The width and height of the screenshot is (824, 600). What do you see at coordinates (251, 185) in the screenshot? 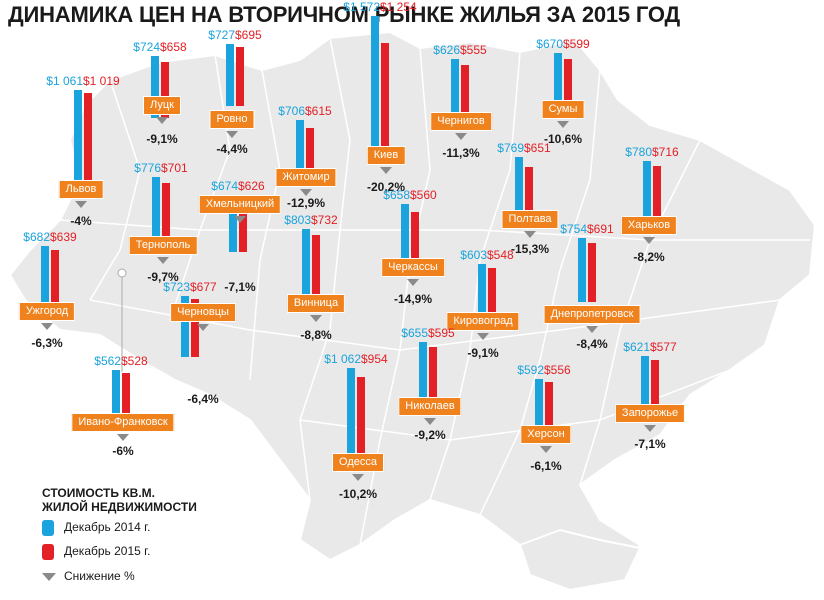
I see `value-dec2015: $626` at bounding box center [251, 185].